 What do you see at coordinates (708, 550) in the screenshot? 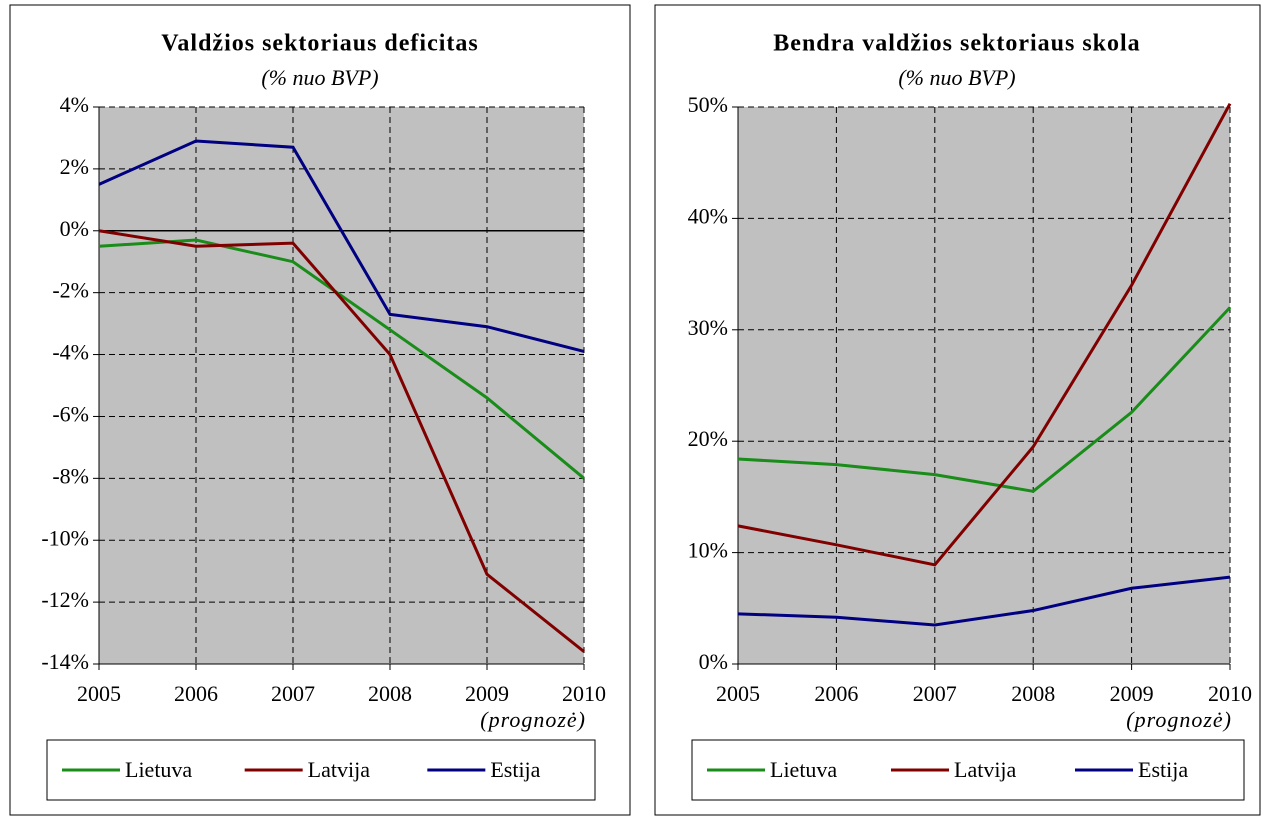
I see `y-tick-label: 10%` at bounding box center [708, 550].